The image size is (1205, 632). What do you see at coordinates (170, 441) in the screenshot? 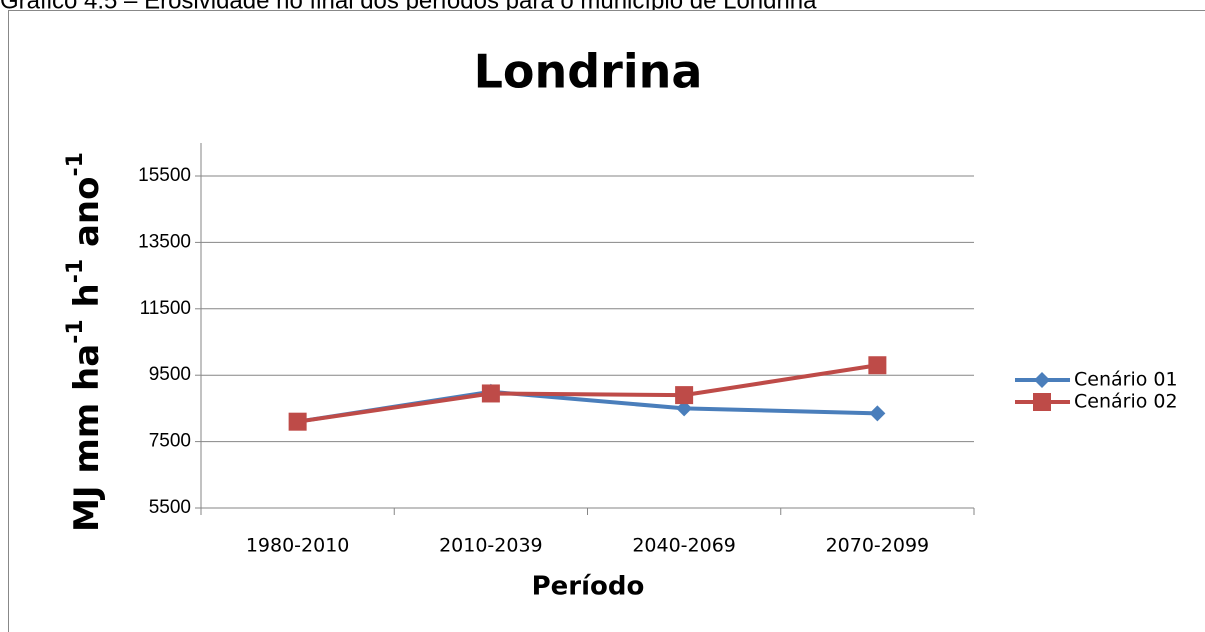
I see `y-tick-label: 7500` at bounding box center [170, 441].